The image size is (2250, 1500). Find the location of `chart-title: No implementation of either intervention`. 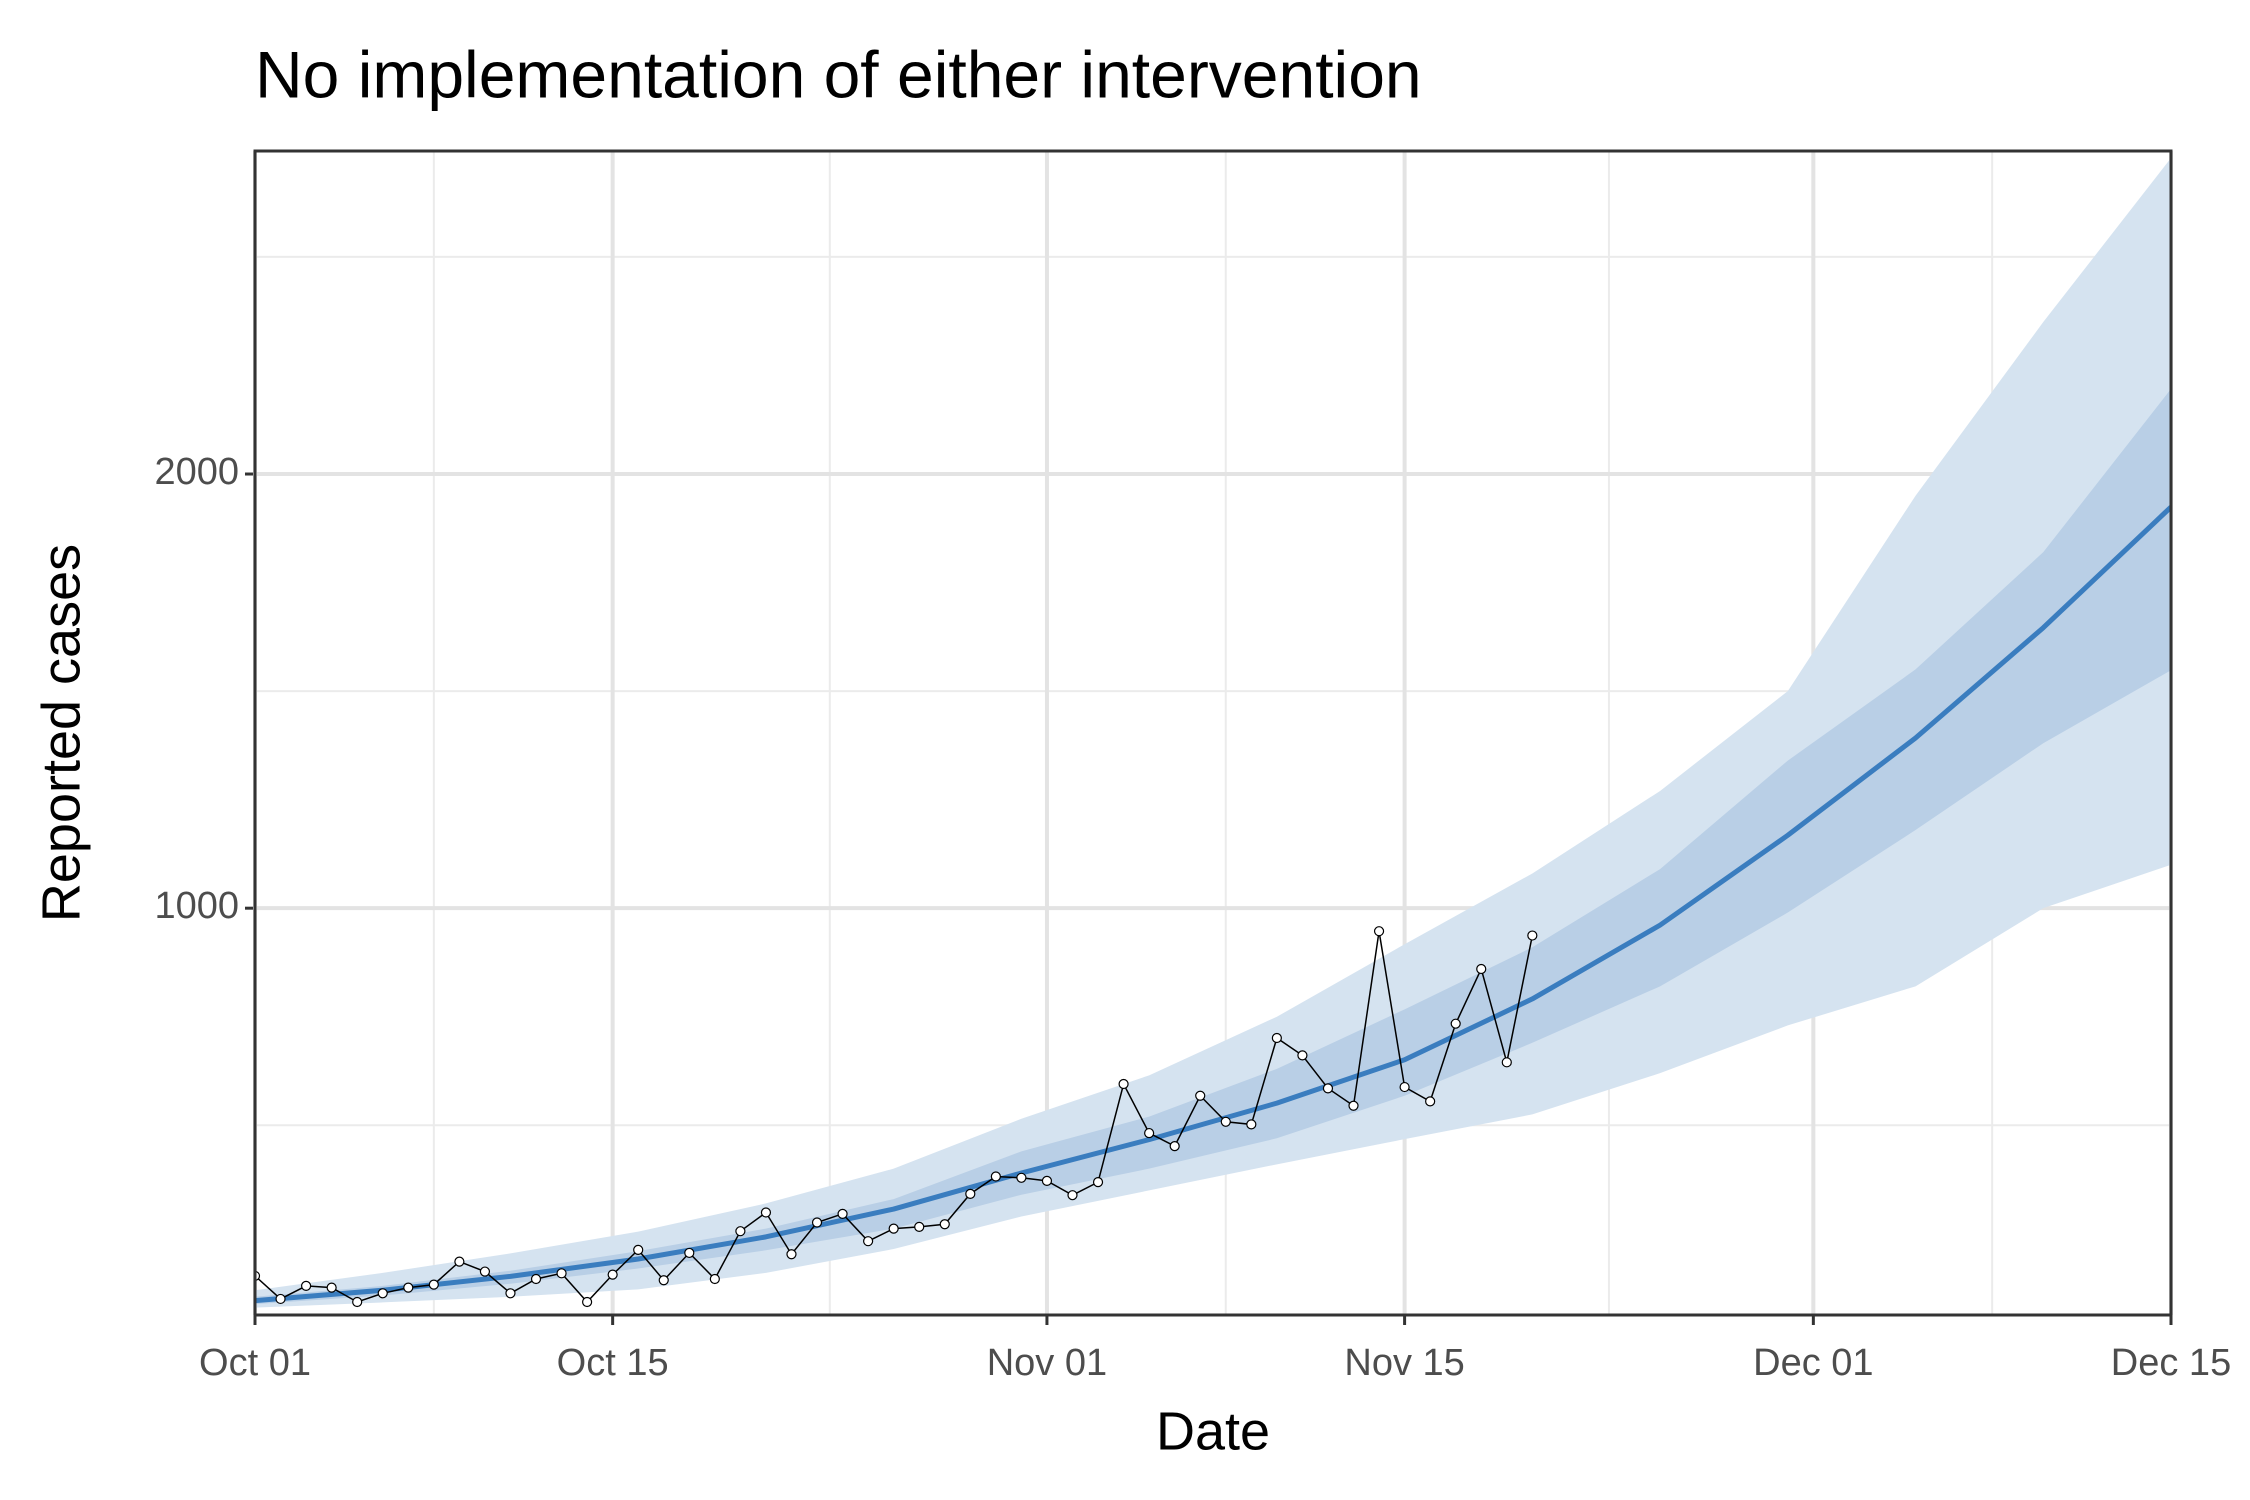

chart-title: No implementation of either intervention is located at coordinates (838, 74).